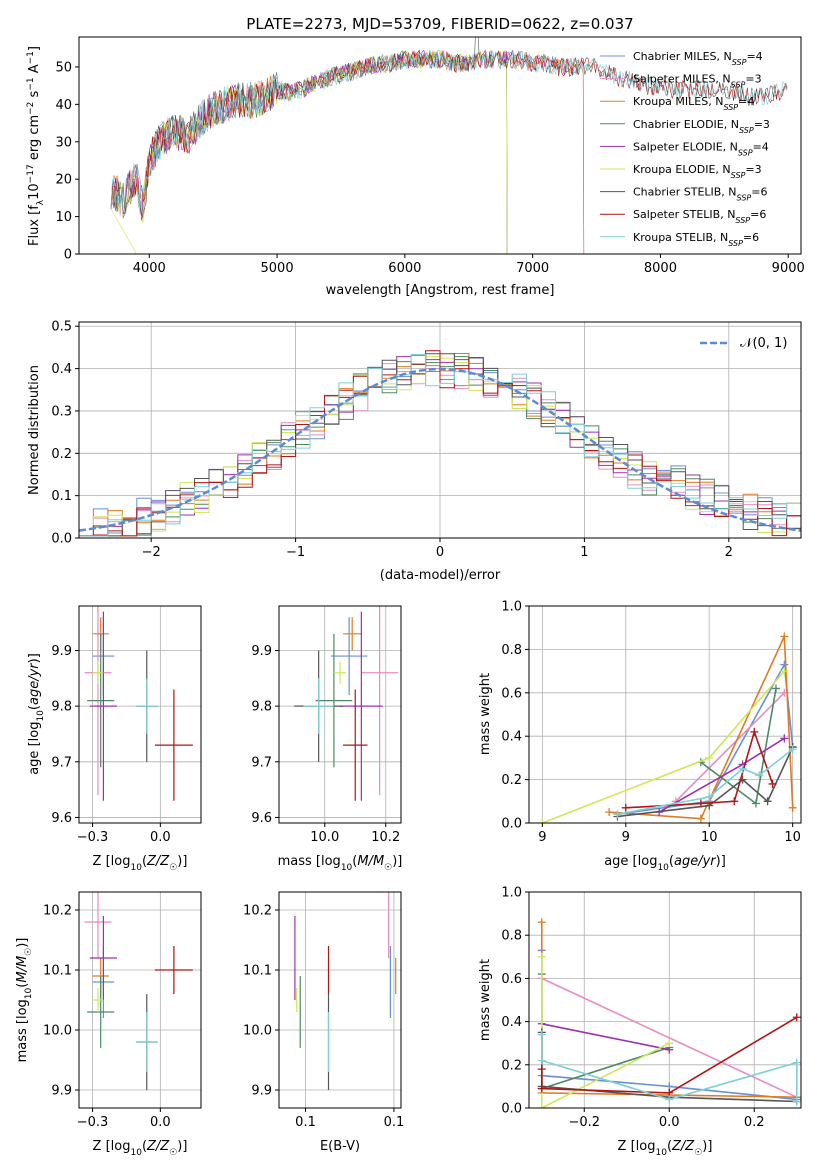 The width and height of the screenshot is (819, 1170). Describe the element at coordinates (63, 180) in the screenshot. I see `y-tick-label: 20` at that location.